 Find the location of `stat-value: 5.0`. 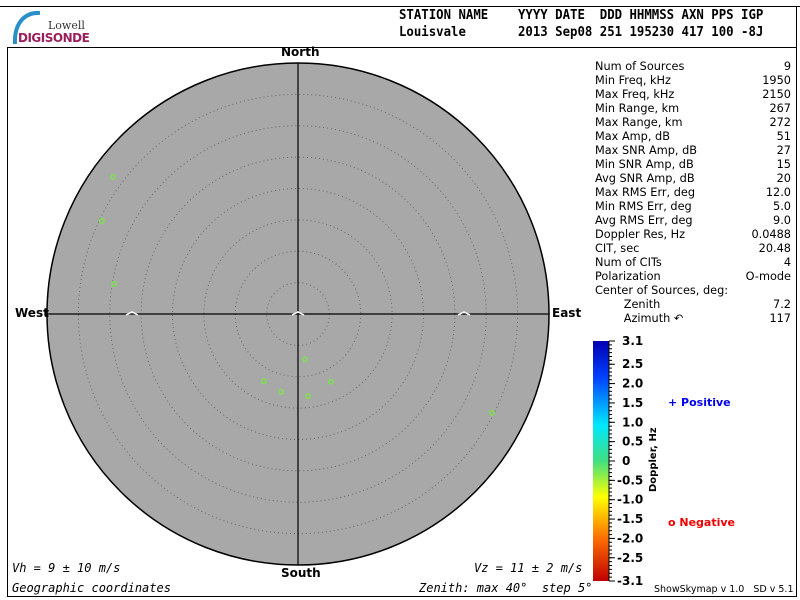

stat-value: 5.0 is located at coordinates (782, 206).